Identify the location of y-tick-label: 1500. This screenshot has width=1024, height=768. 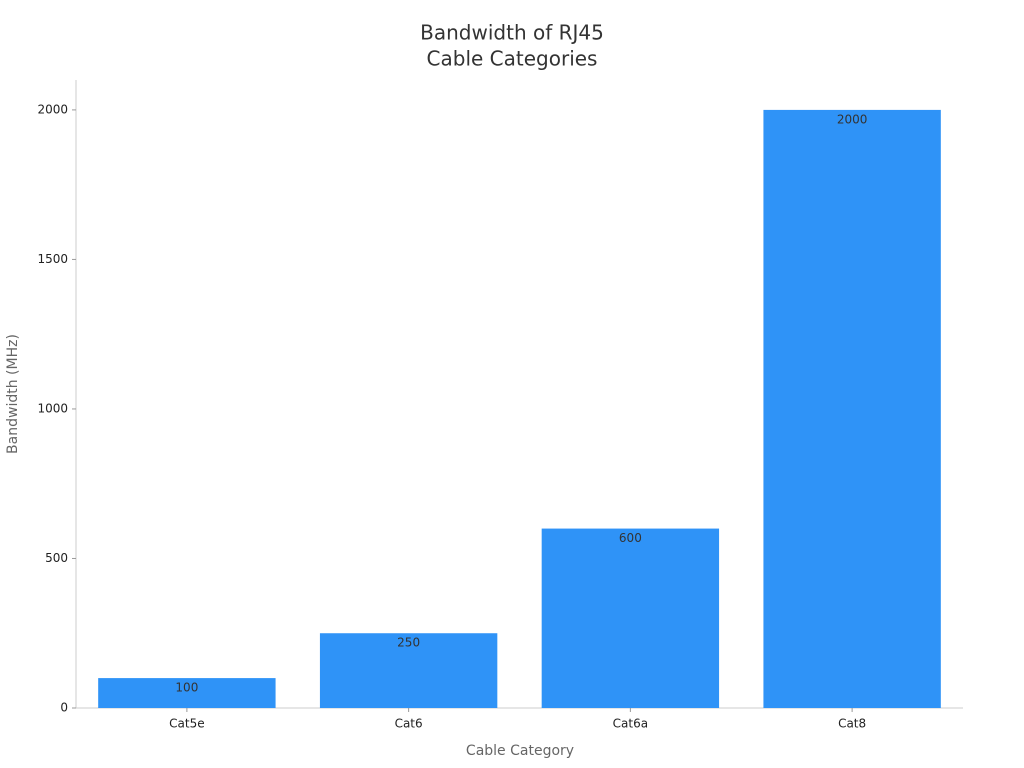
(52, 259).